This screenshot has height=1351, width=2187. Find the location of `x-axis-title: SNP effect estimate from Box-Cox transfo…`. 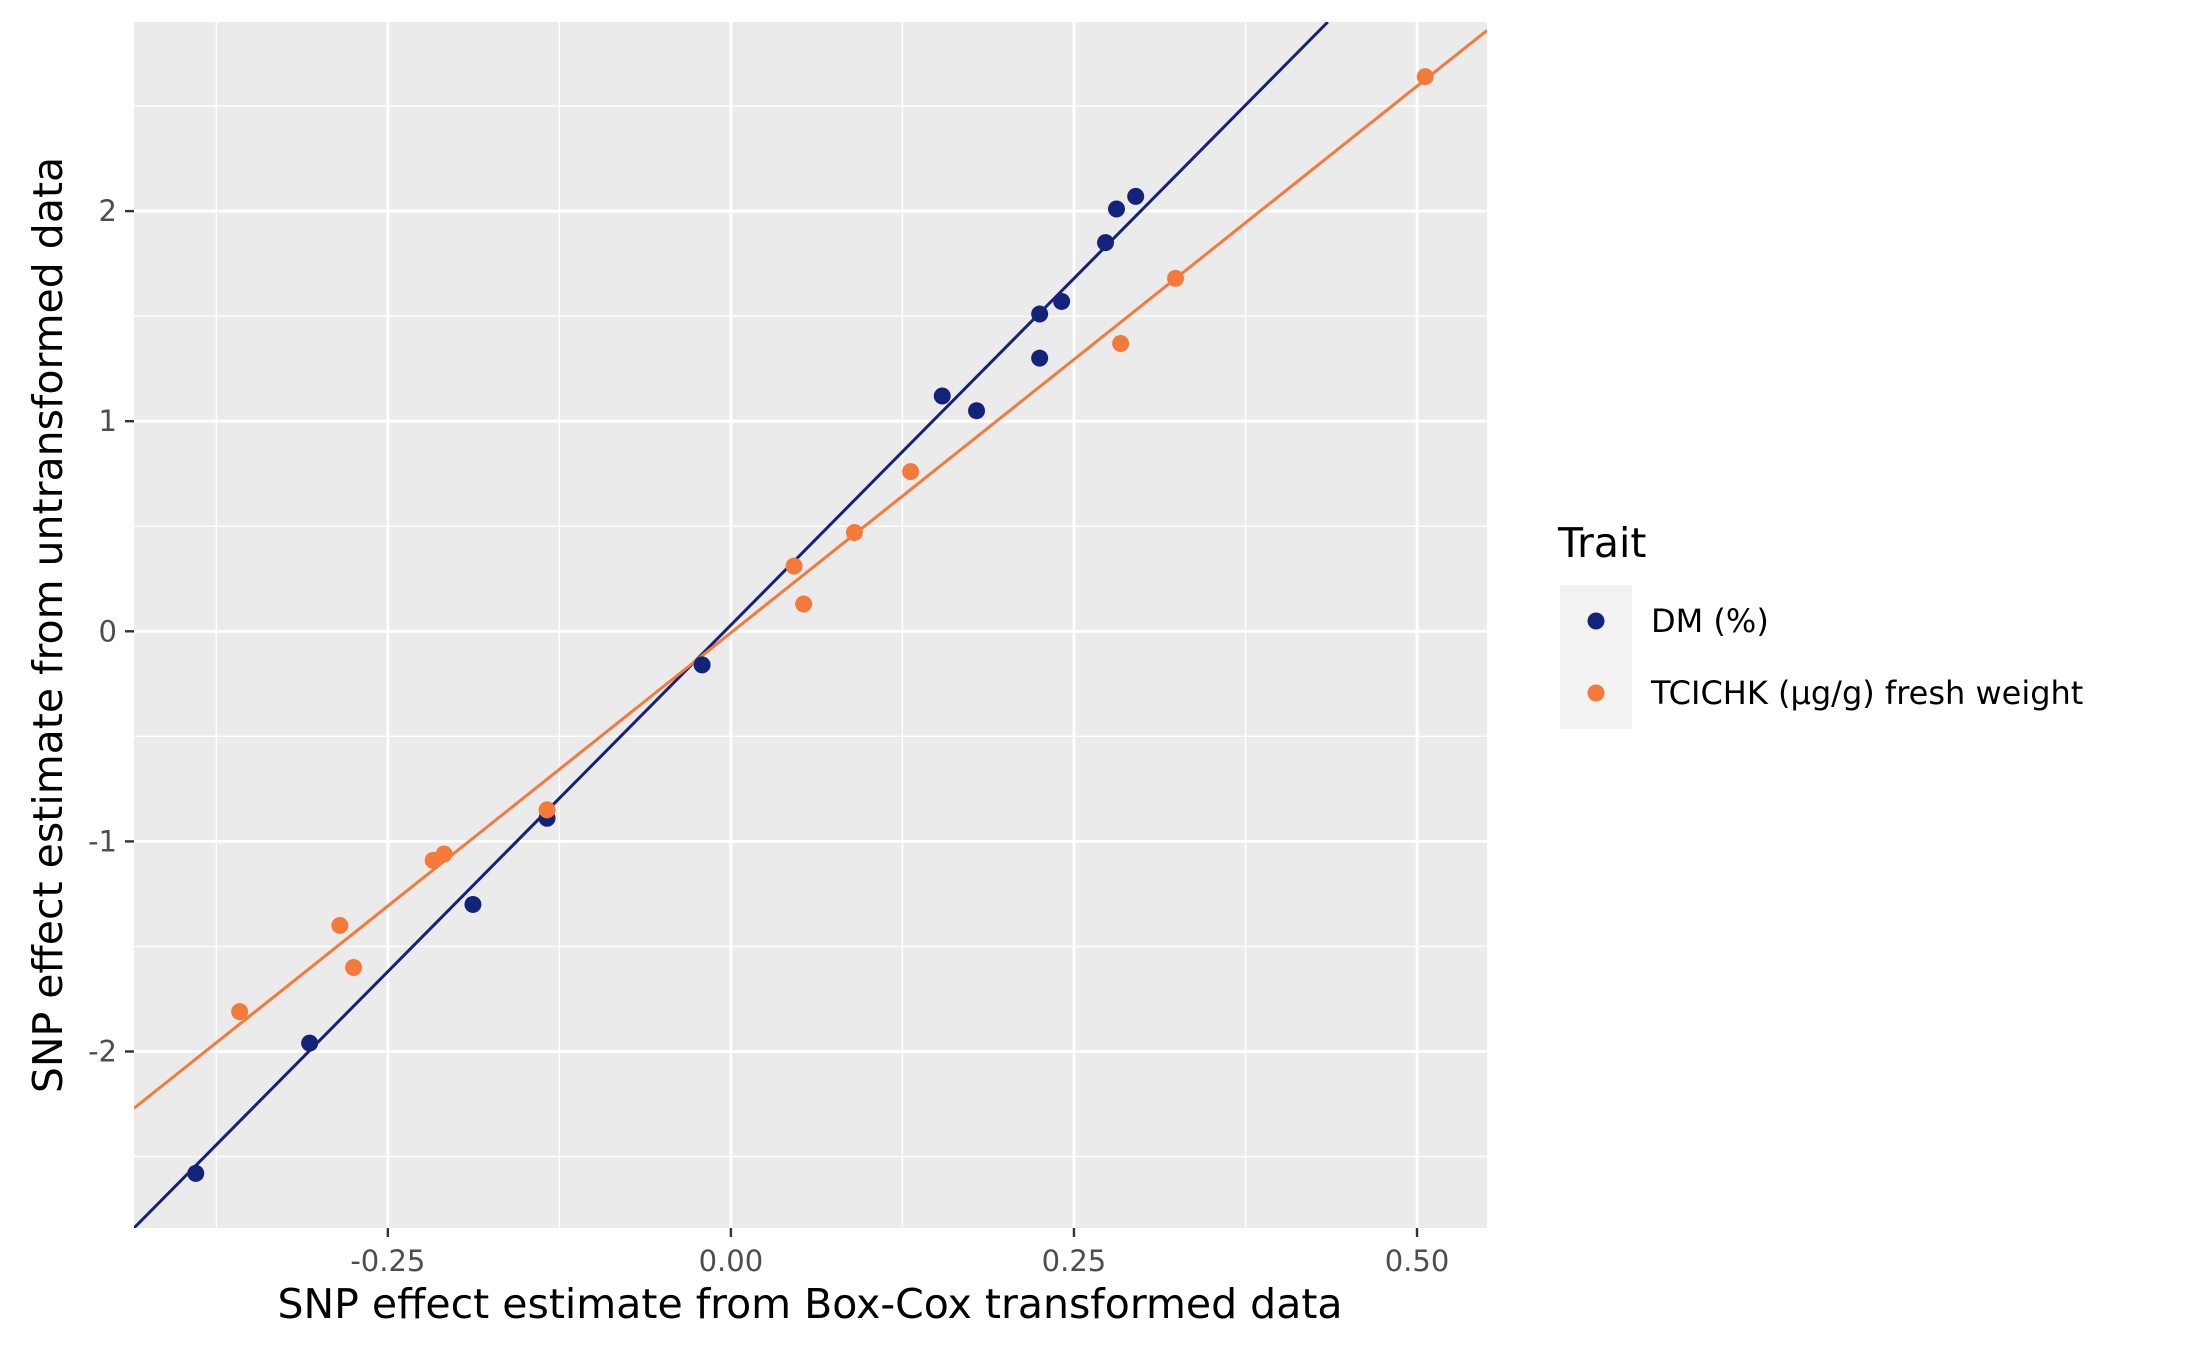

x-axis-title: SNP effect estimate from Box-Cox transfo… is located at coordinates (809, 1304).